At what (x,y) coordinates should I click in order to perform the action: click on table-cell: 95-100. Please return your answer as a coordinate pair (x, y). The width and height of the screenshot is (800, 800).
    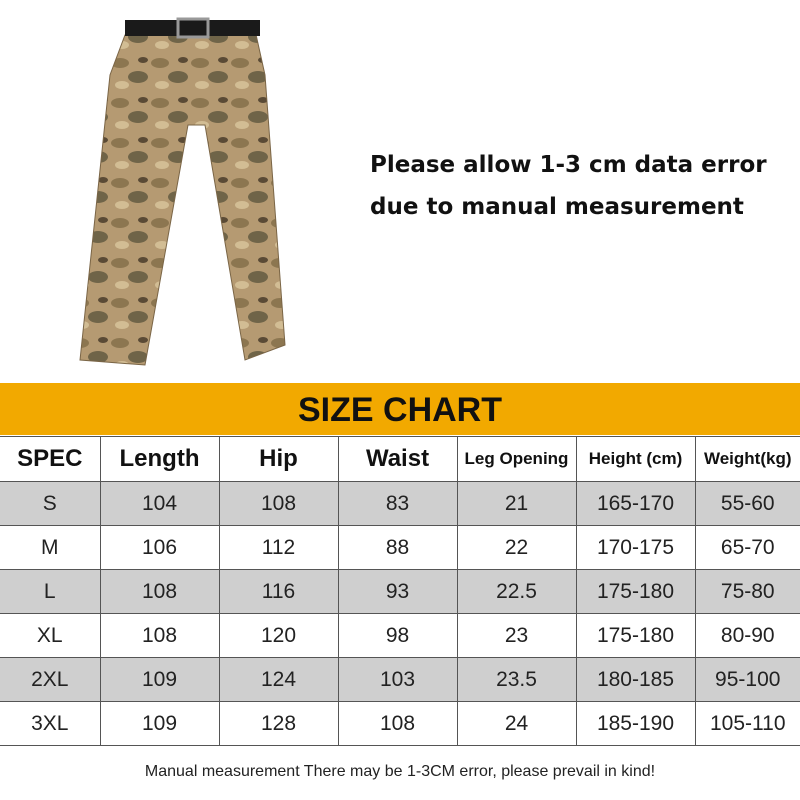
    Looking at the image, I should click on (747, 679).